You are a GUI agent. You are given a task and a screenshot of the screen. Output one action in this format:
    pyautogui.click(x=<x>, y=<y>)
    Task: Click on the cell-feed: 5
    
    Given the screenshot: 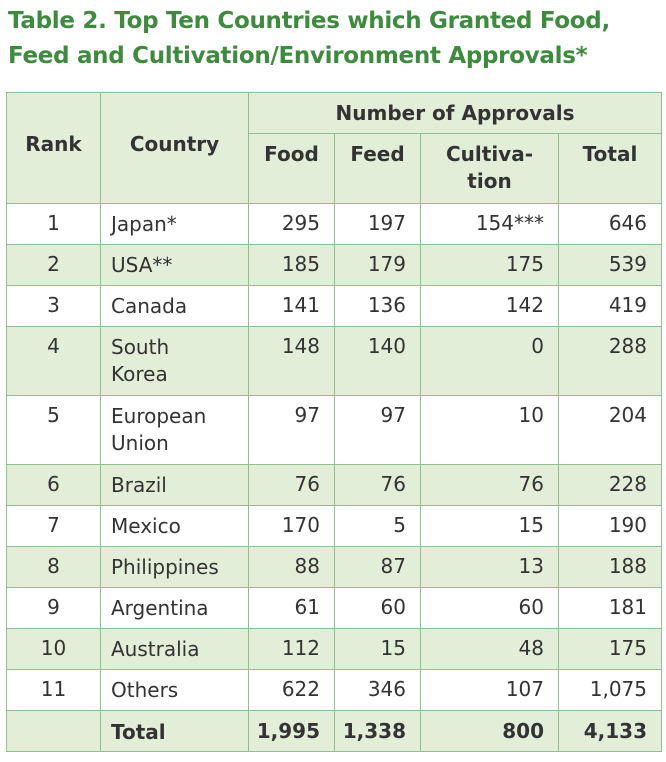 What is the action you would take?
    pyautogui.click(x=377, y=526)
    